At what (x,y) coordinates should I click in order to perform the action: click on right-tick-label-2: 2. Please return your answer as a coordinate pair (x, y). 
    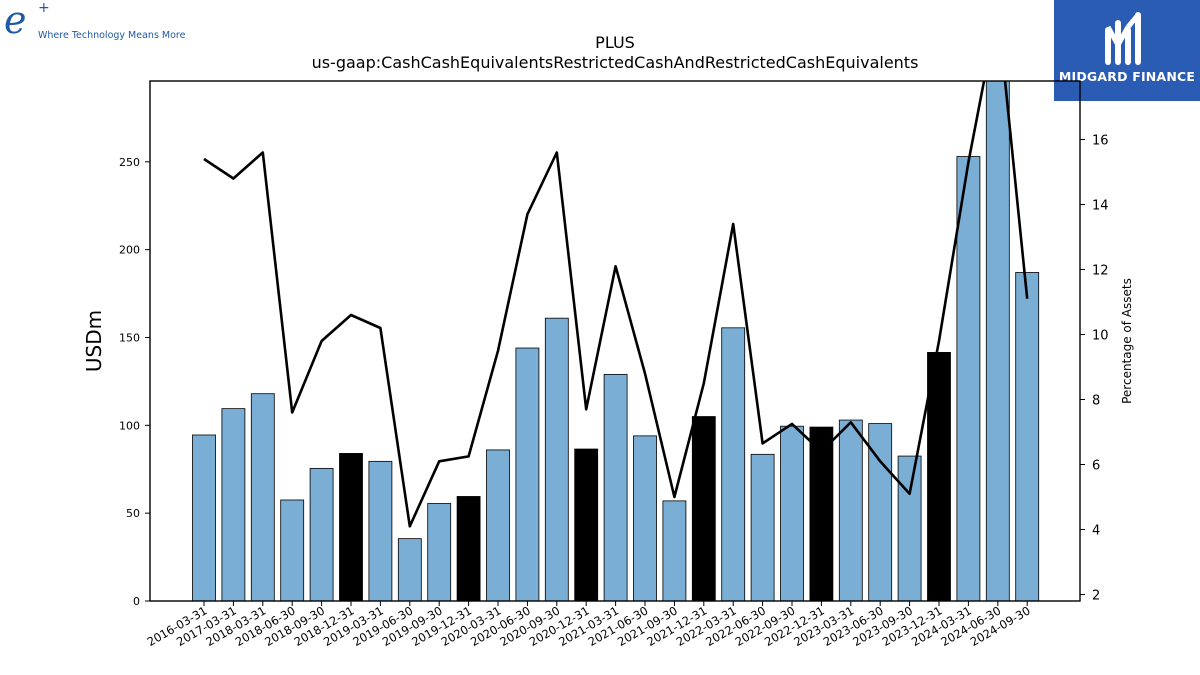
    Looking at the image, I should click on (1096, 596).